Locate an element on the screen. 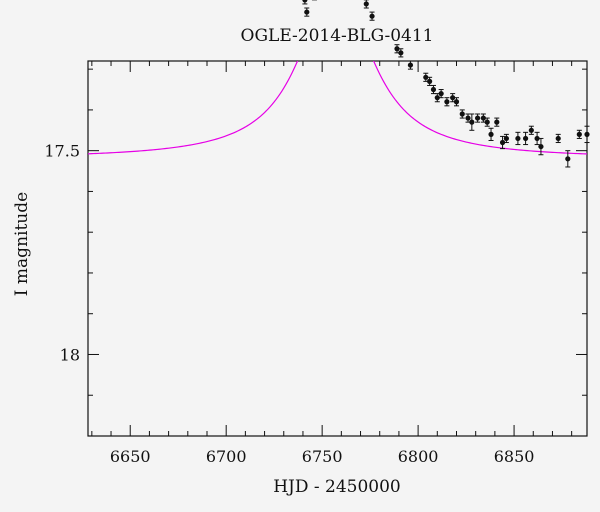 This screenshot has width=600, height=512. y-tick-label: 17.5 is located at coordinates (62, 151).